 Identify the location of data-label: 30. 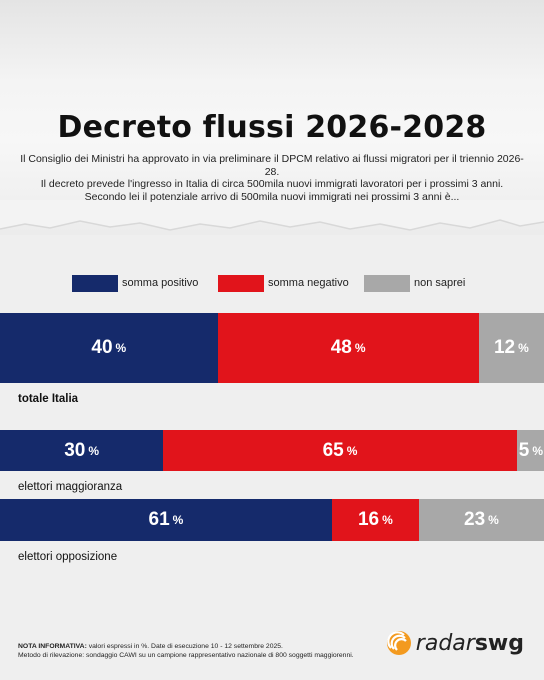
(75, 450).